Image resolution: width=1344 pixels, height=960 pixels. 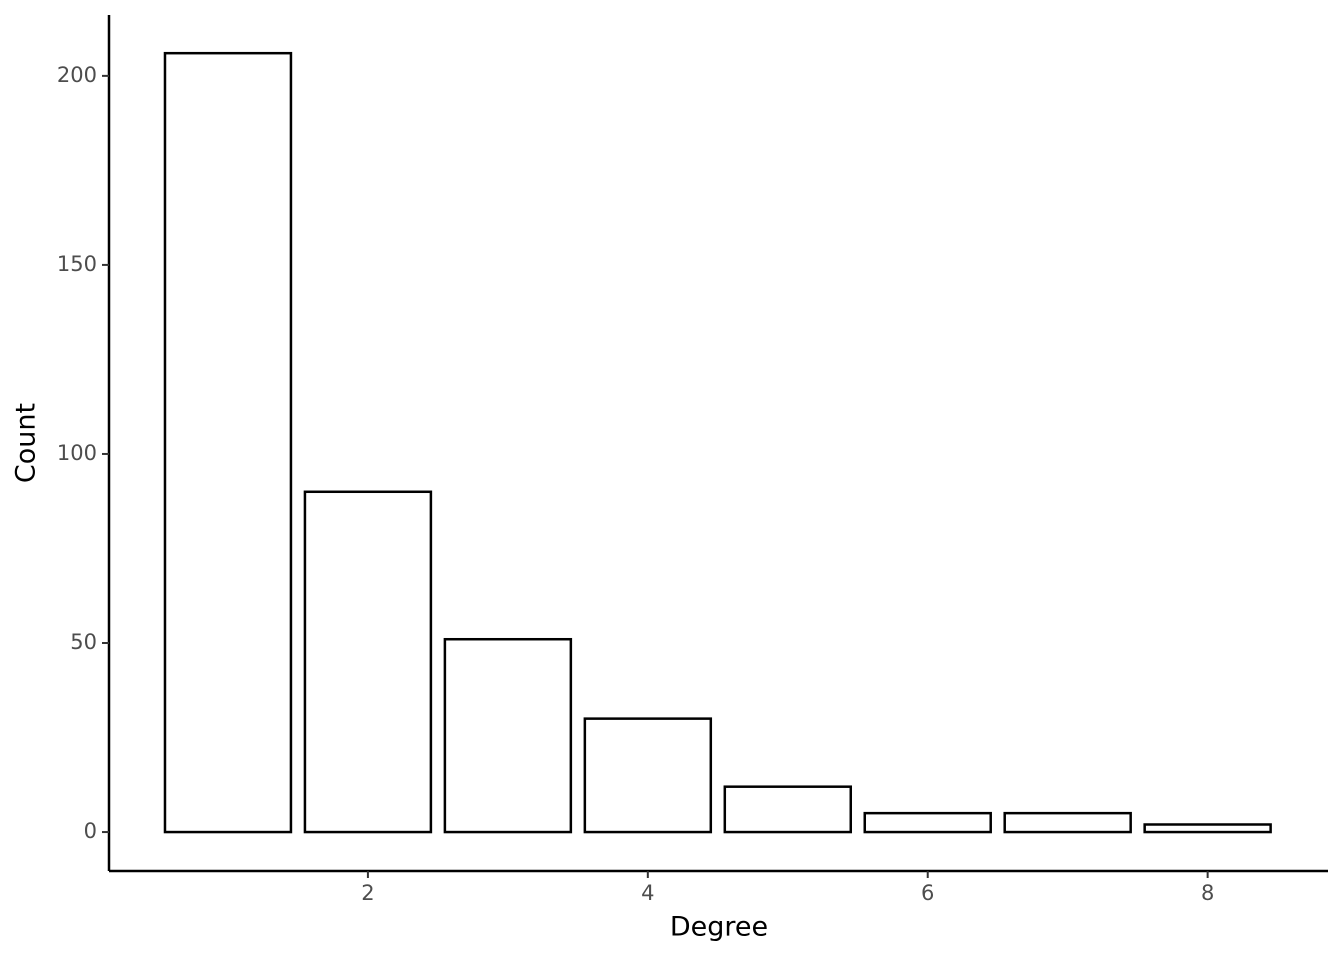 I want to click on y-tick-label: 0, so click(x=90, y=831).